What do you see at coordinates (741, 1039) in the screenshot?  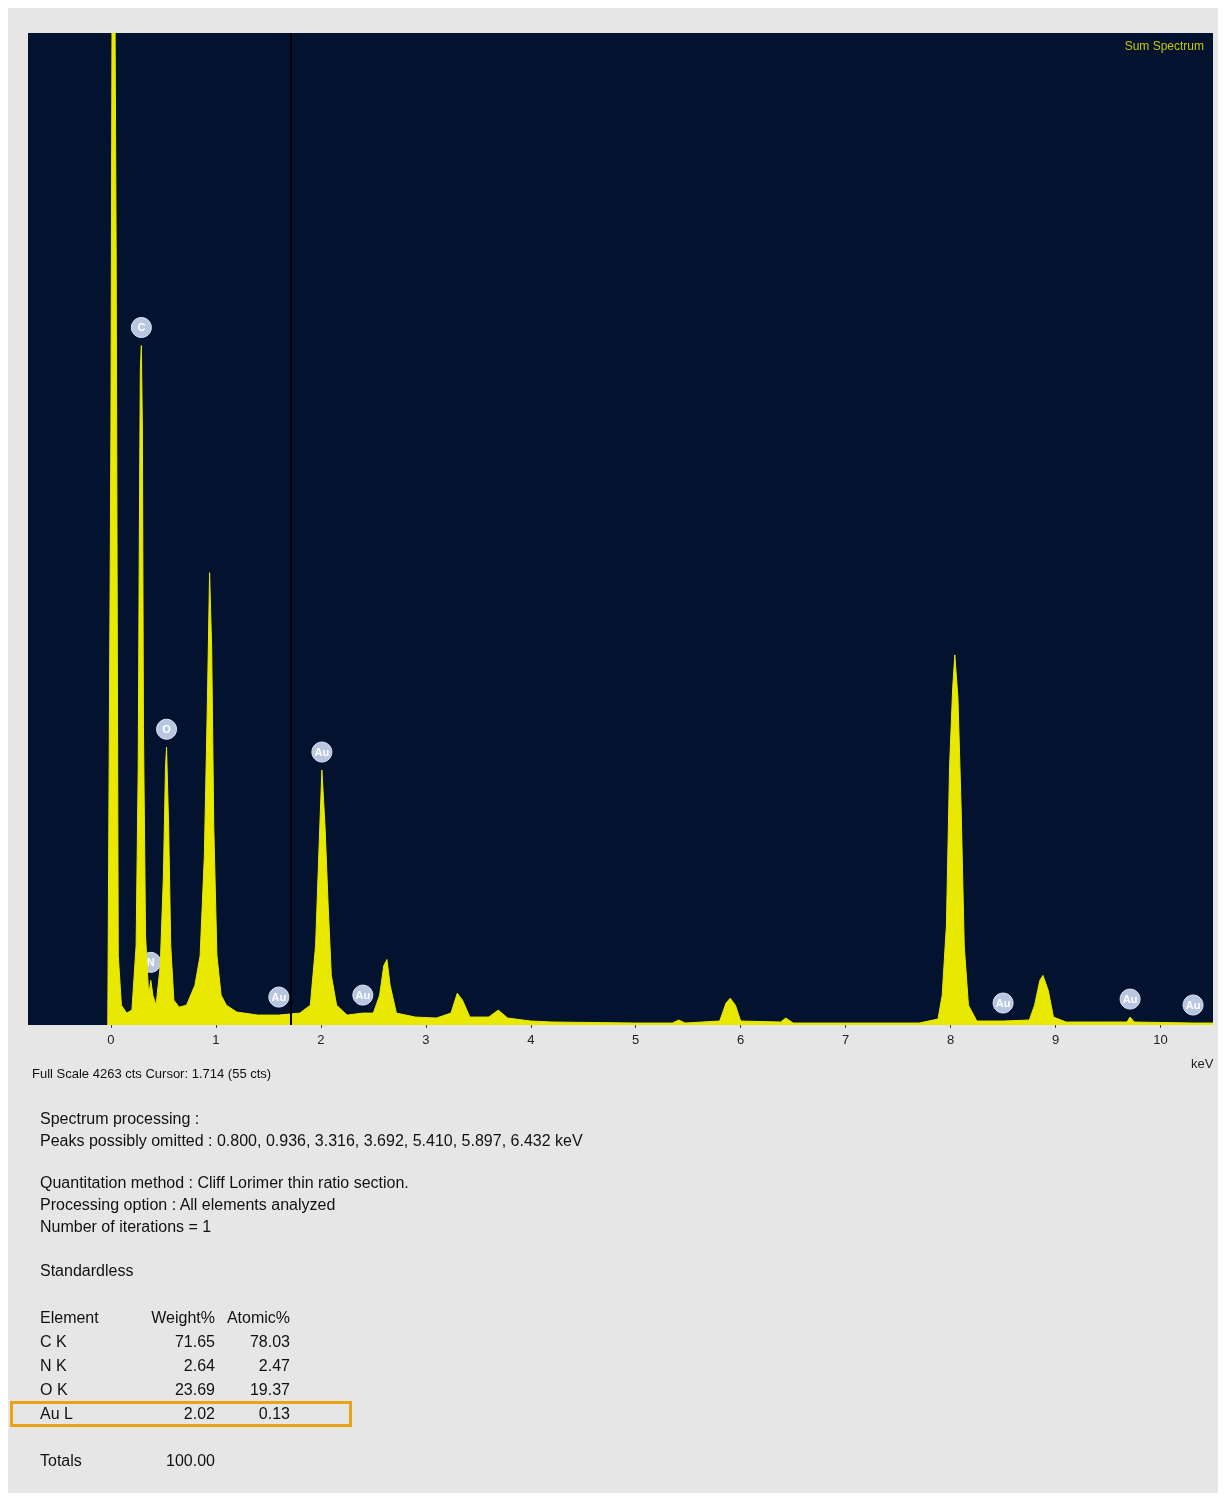 I see `x-tick-label: 6` at bounding box center [741, 1039].